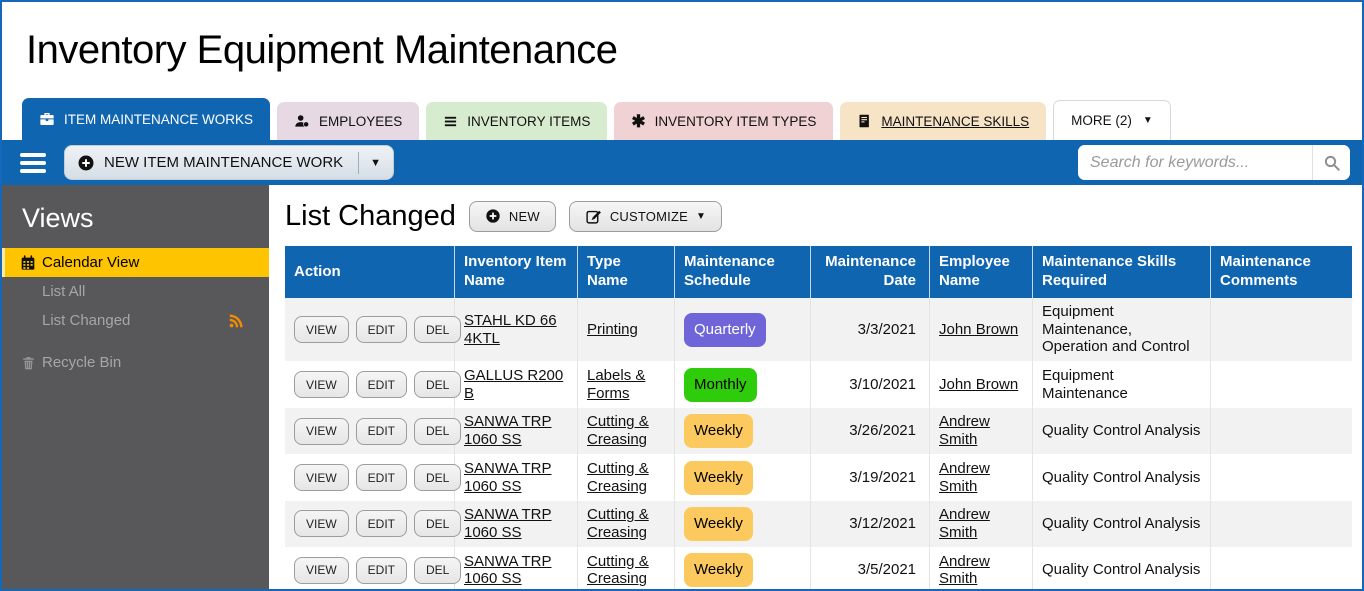 This screenshot has width=1364, height=591. I want to click on tab-label: ITEM MAINTENANCE WORKS, so click(159, 119).